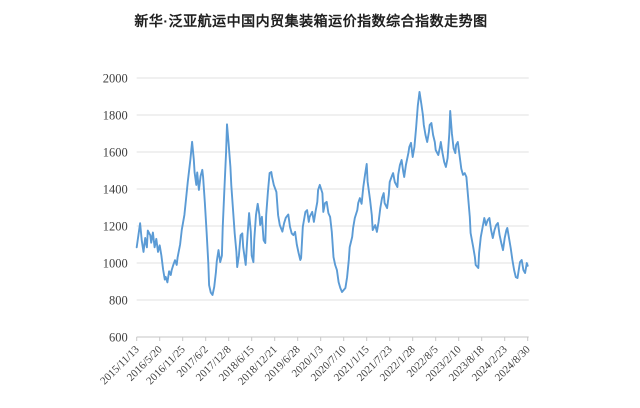 The image size is (640, 408). I want to click on y-axis-tick-label: 1400, so click(115, 190).